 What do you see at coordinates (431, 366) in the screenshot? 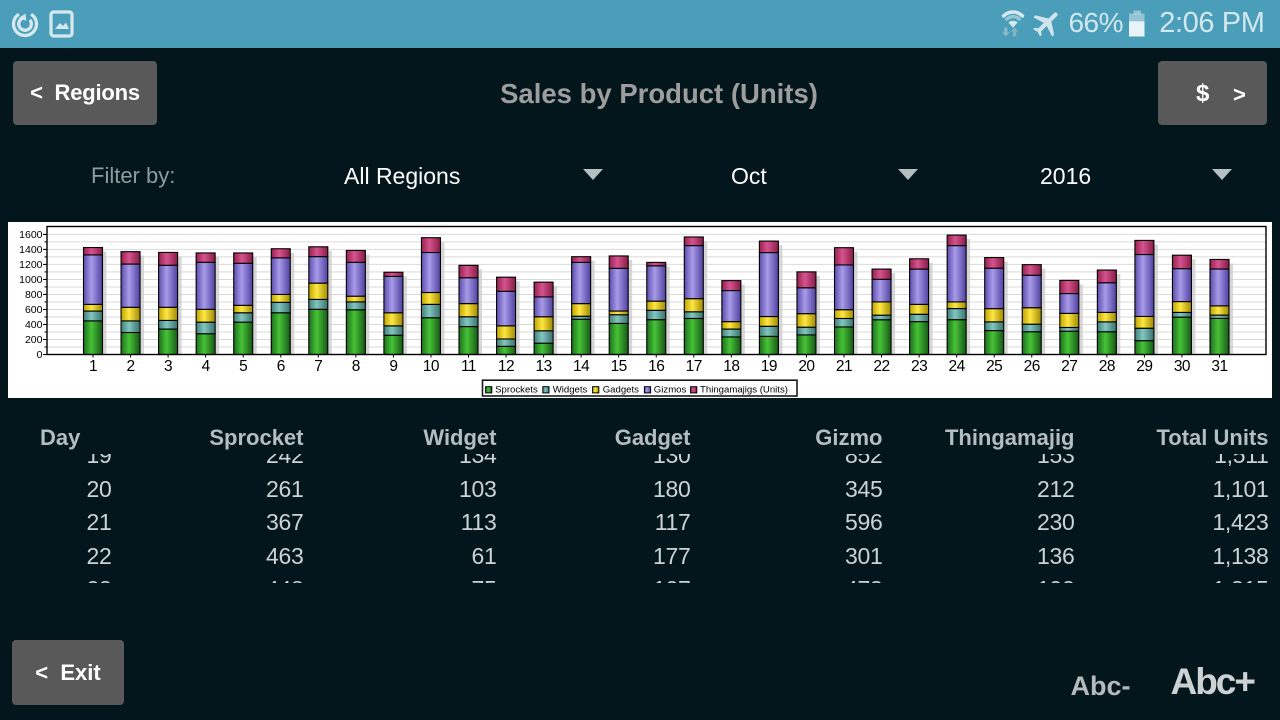
I see `svg-text: 10` at bounding box center [431, 366].